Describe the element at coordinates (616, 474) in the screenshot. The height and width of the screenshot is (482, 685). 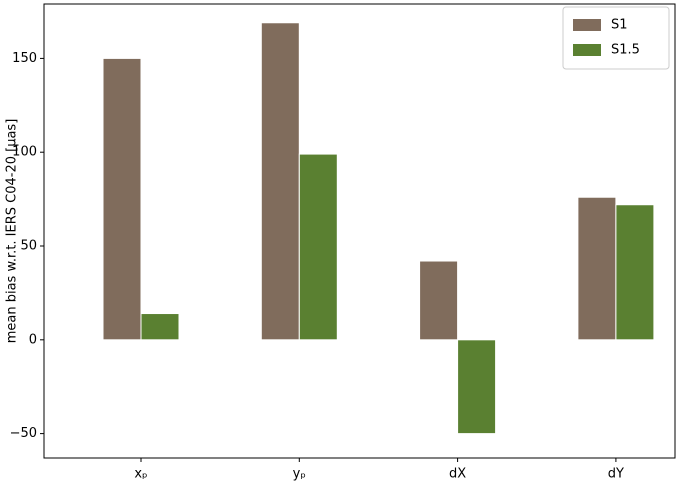
I see `x-tick-label: dY` at that location.